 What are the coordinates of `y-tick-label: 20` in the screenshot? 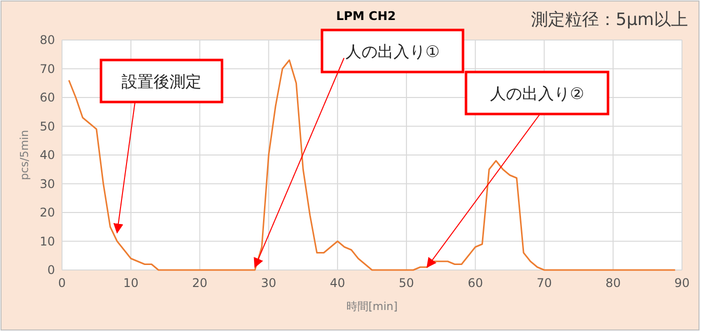 It's located at (47, 213).